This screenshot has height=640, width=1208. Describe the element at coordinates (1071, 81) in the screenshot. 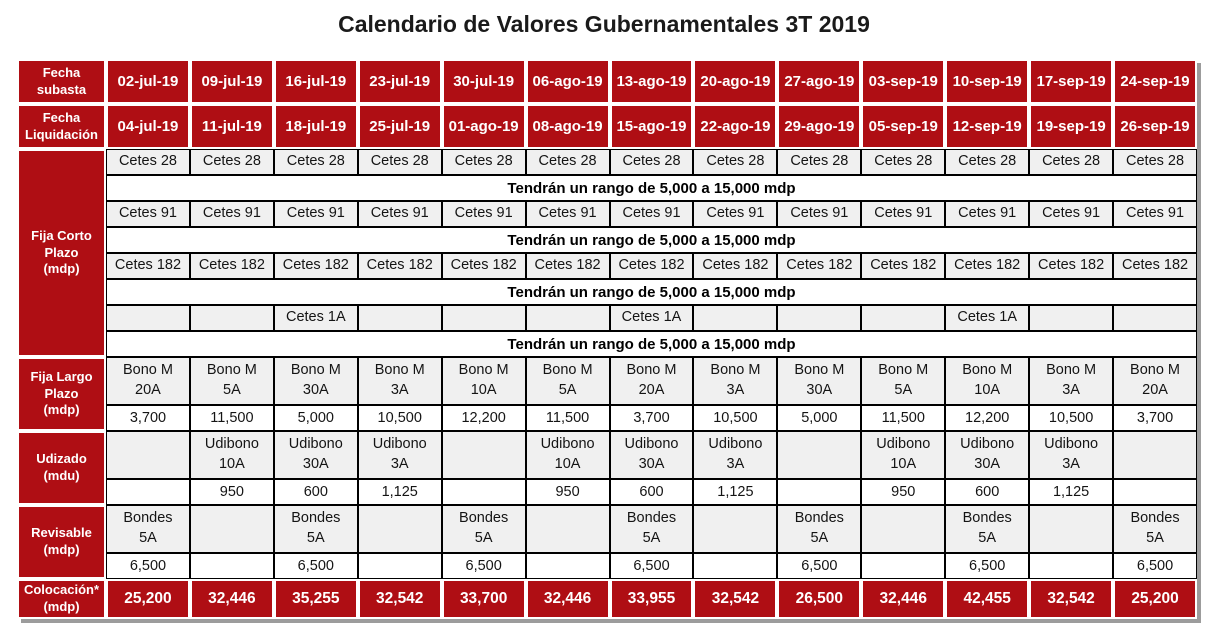

I see `auction-date-cell: 17-sep-19` at that location.